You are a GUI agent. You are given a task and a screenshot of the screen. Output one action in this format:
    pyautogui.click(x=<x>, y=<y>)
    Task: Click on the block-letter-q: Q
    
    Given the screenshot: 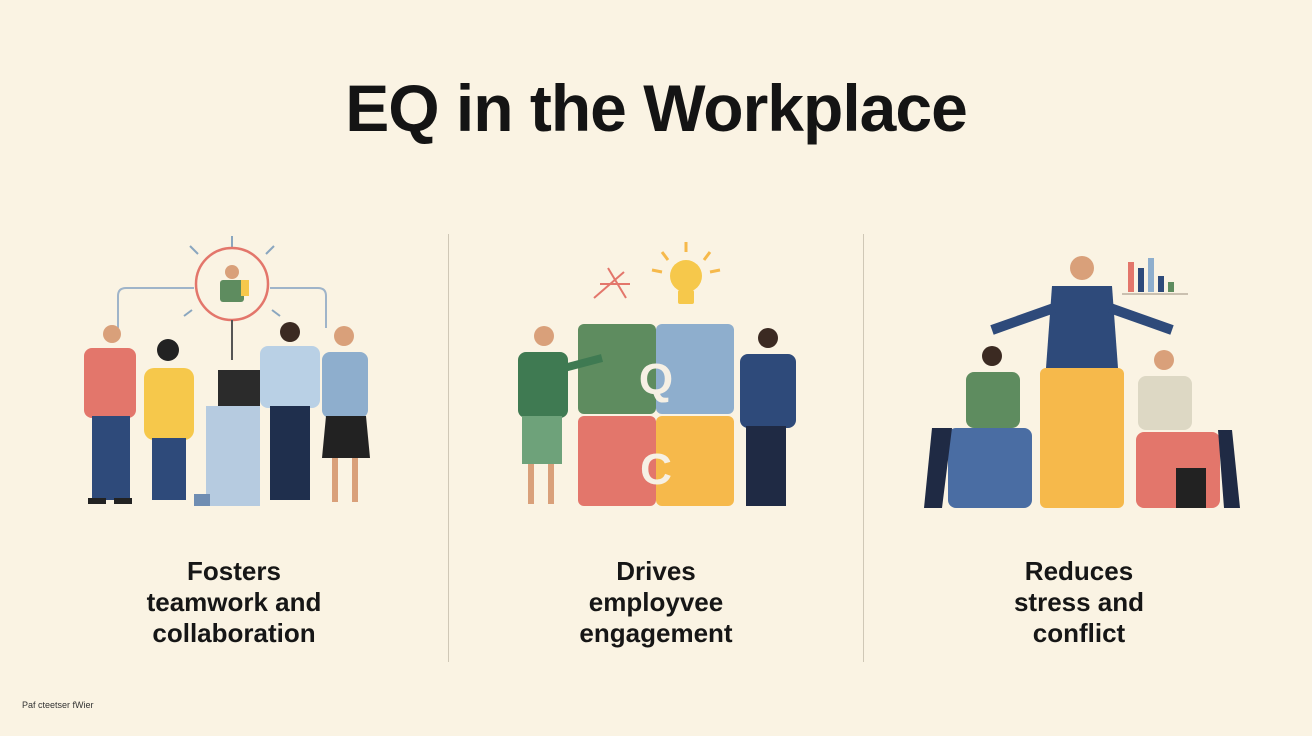 What is the action you would take?
    pyautogui.click(x=656, y=379)
    